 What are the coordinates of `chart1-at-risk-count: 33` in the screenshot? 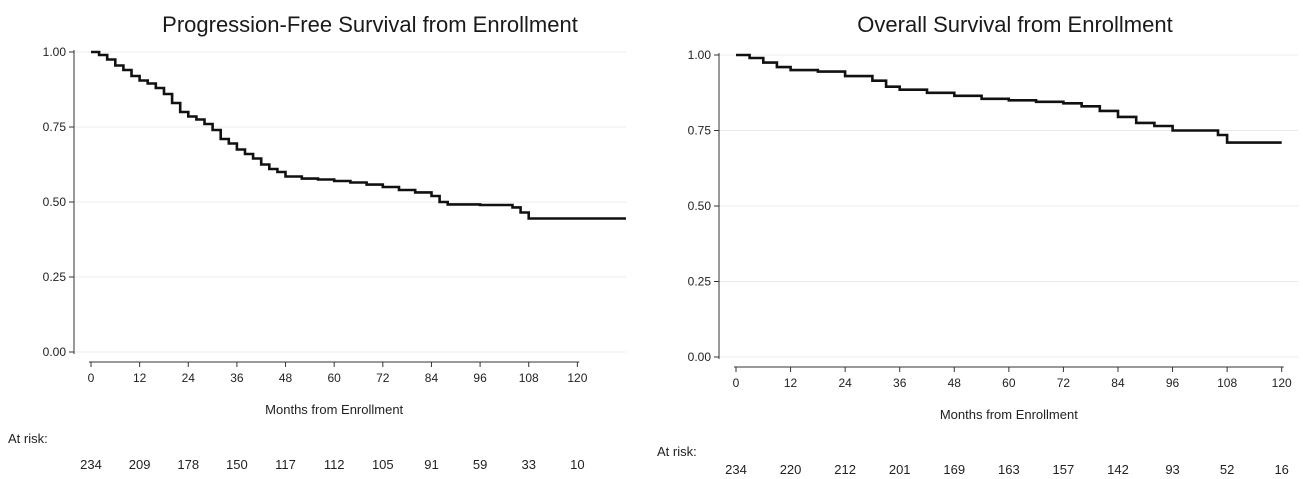 It's located at (528, 464).